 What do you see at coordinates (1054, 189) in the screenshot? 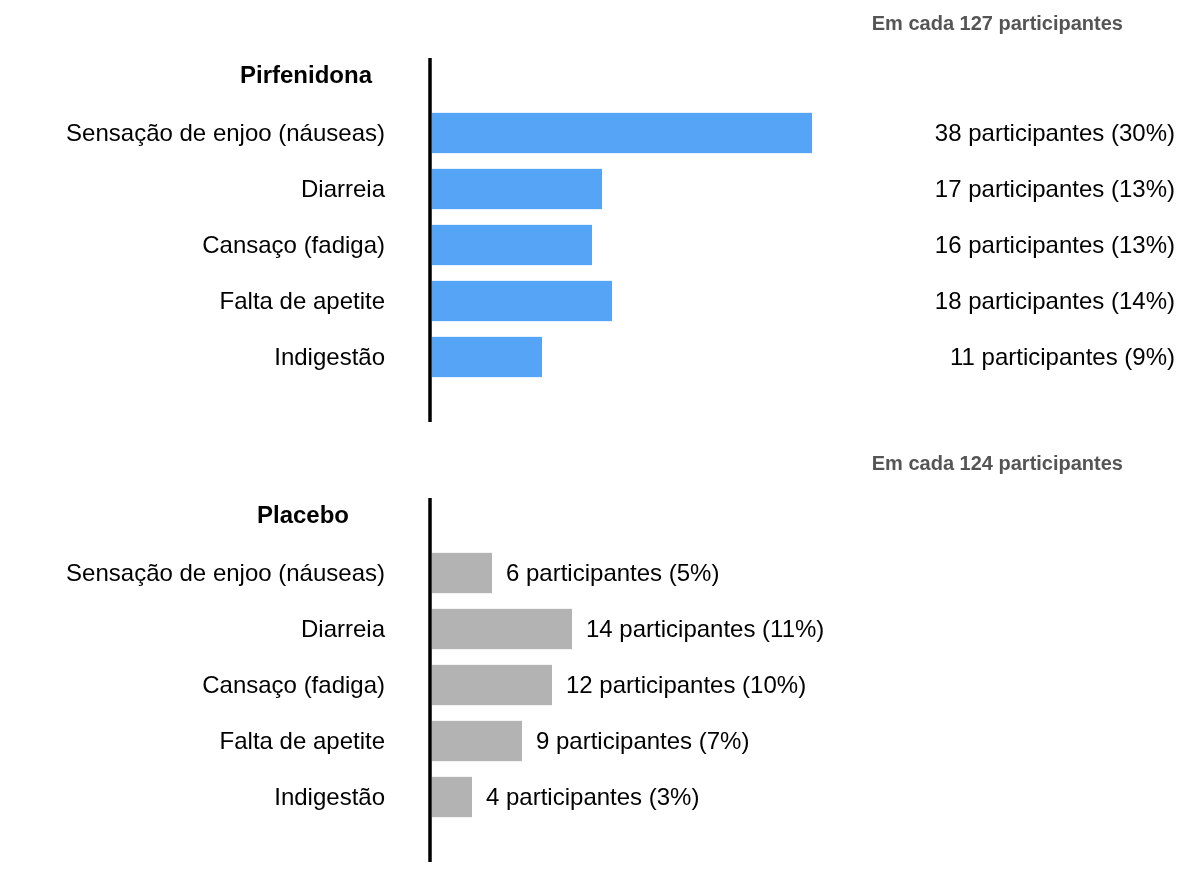
I see `data-label: 17 participantes (13%)` at bounding box center [1054, 189].